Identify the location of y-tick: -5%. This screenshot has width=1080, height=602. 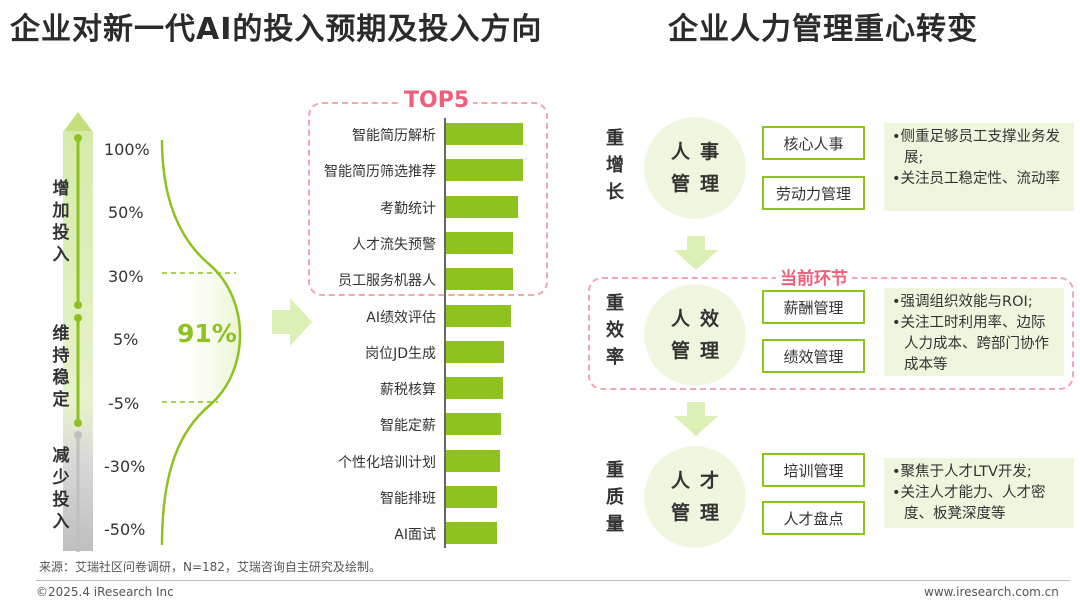
(124, 403).